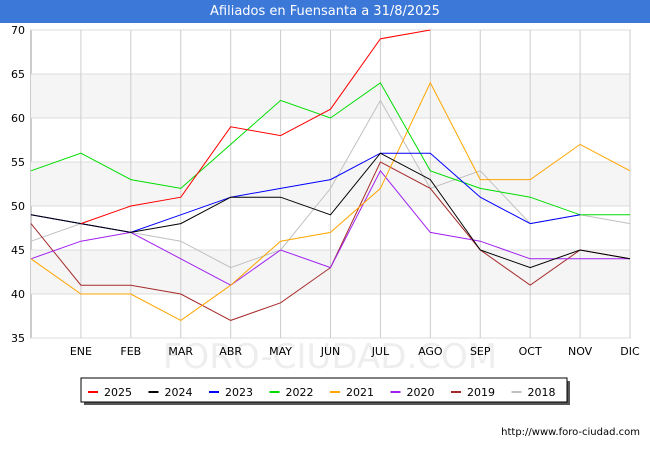  I want to click on legend-label-2024: 2024, so click(179, 392).